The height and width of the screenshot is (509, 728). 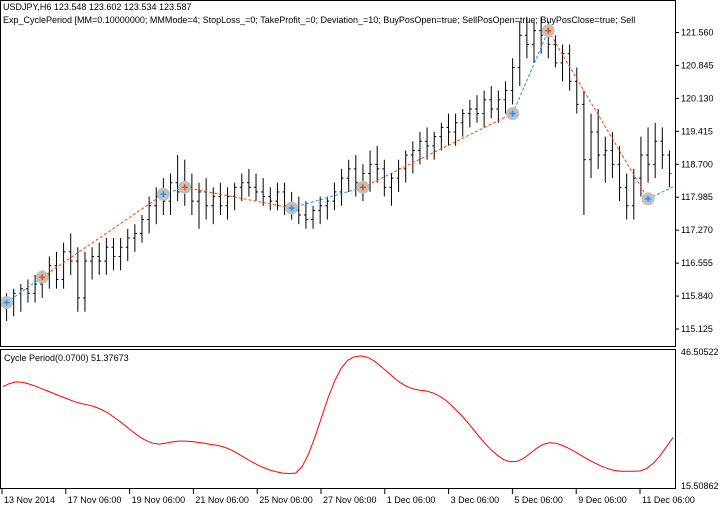 I want to click on indicator-label: Cycle Period(0.0700) 51.37673, so click(x=66, y=358).